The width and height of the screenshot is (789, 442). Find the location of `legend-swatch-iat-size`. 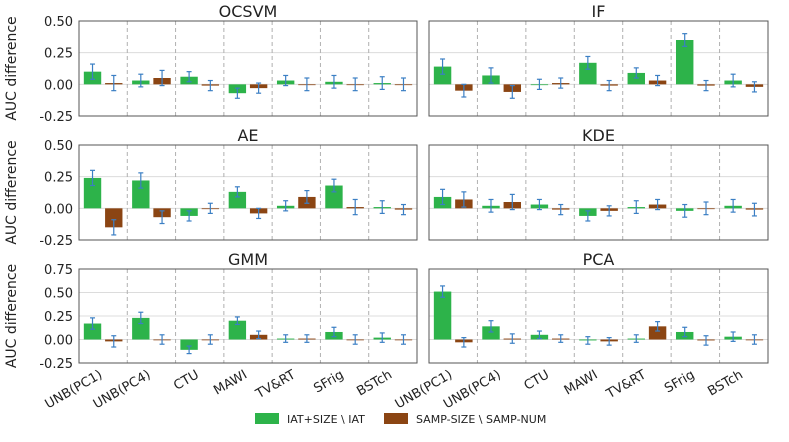

legend-swatch-iat-size is located at coordinates (267, 418).